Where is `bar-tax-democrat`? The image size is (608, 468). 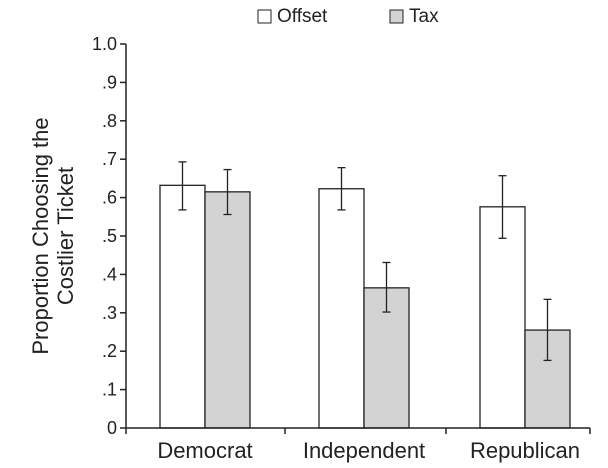
bar-tax-democrat is located at coordinates (227, 310).